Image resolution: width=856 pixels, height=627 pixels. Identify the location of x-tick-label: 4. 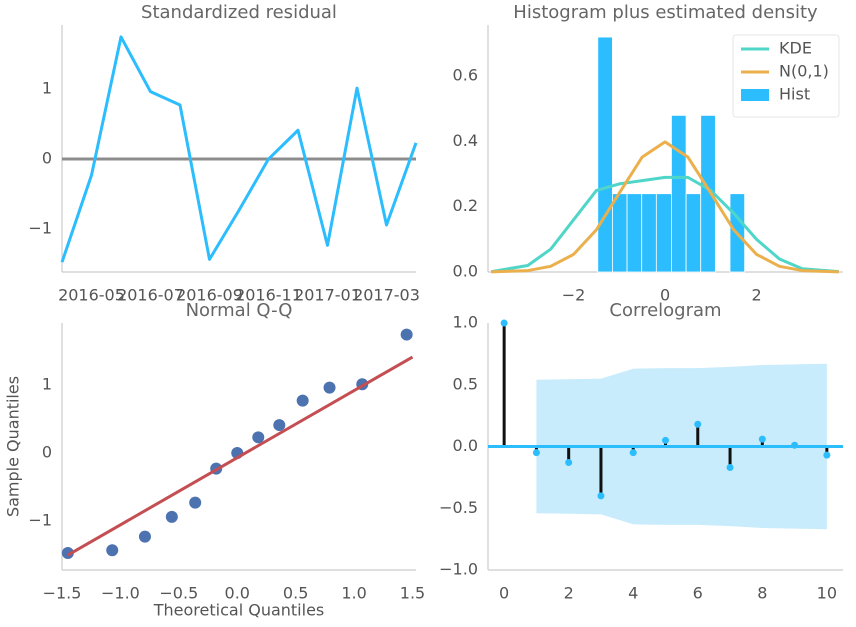
(633, 593).